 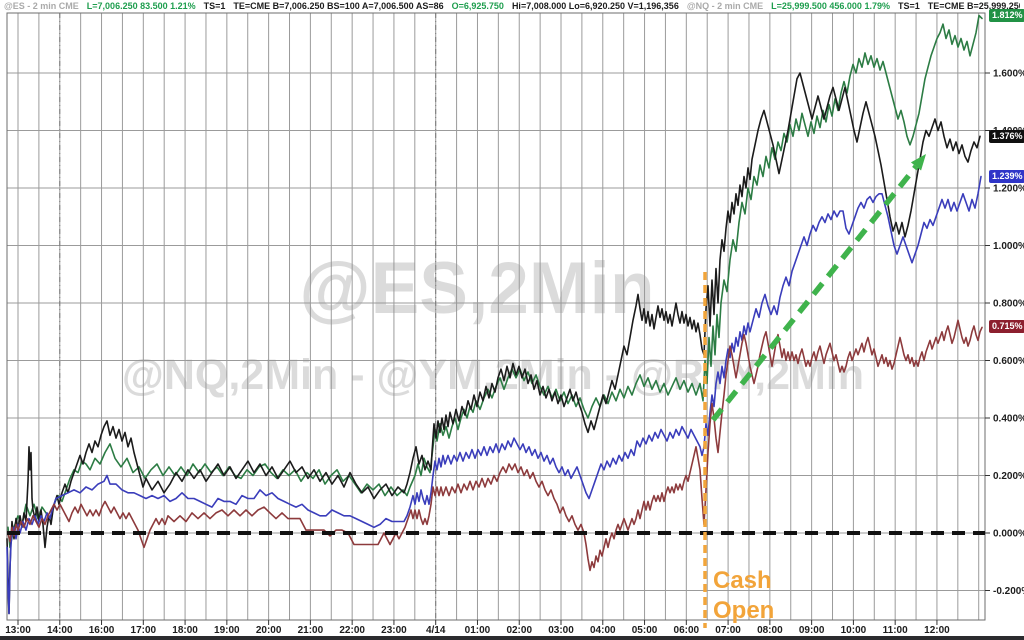 What do you see at coordinates (18, 630) in the screenshot?
I see `x-axis-label: 13:00` at bounding box center [18, 630].